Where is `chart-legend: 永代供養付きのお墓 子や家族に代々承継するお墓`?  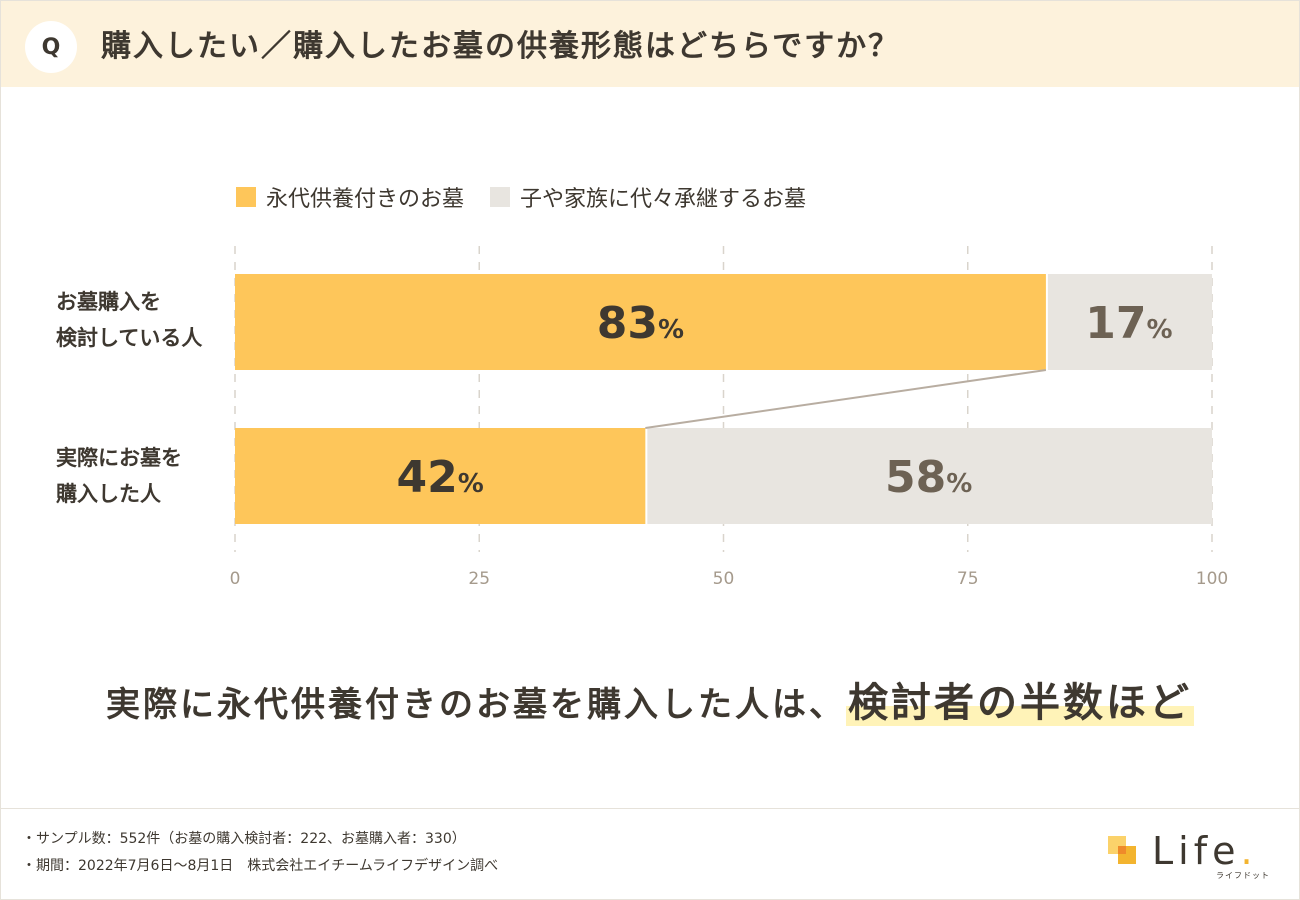
chart-legend: 永代供養付きのお墓 子や家族に代々承継するお墓 is located at coordinates (521, 197).